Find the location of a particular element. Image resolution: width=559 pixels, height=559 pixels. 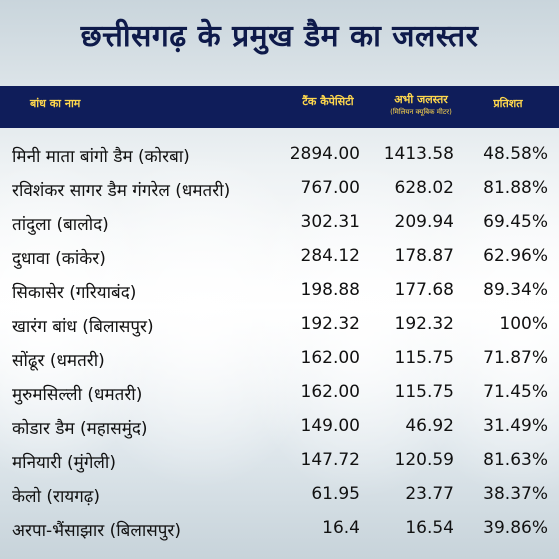

table-row: खारंग बांध (बिलासपुर) 192.32 192.32 100% is located at coordinates (279, 327).